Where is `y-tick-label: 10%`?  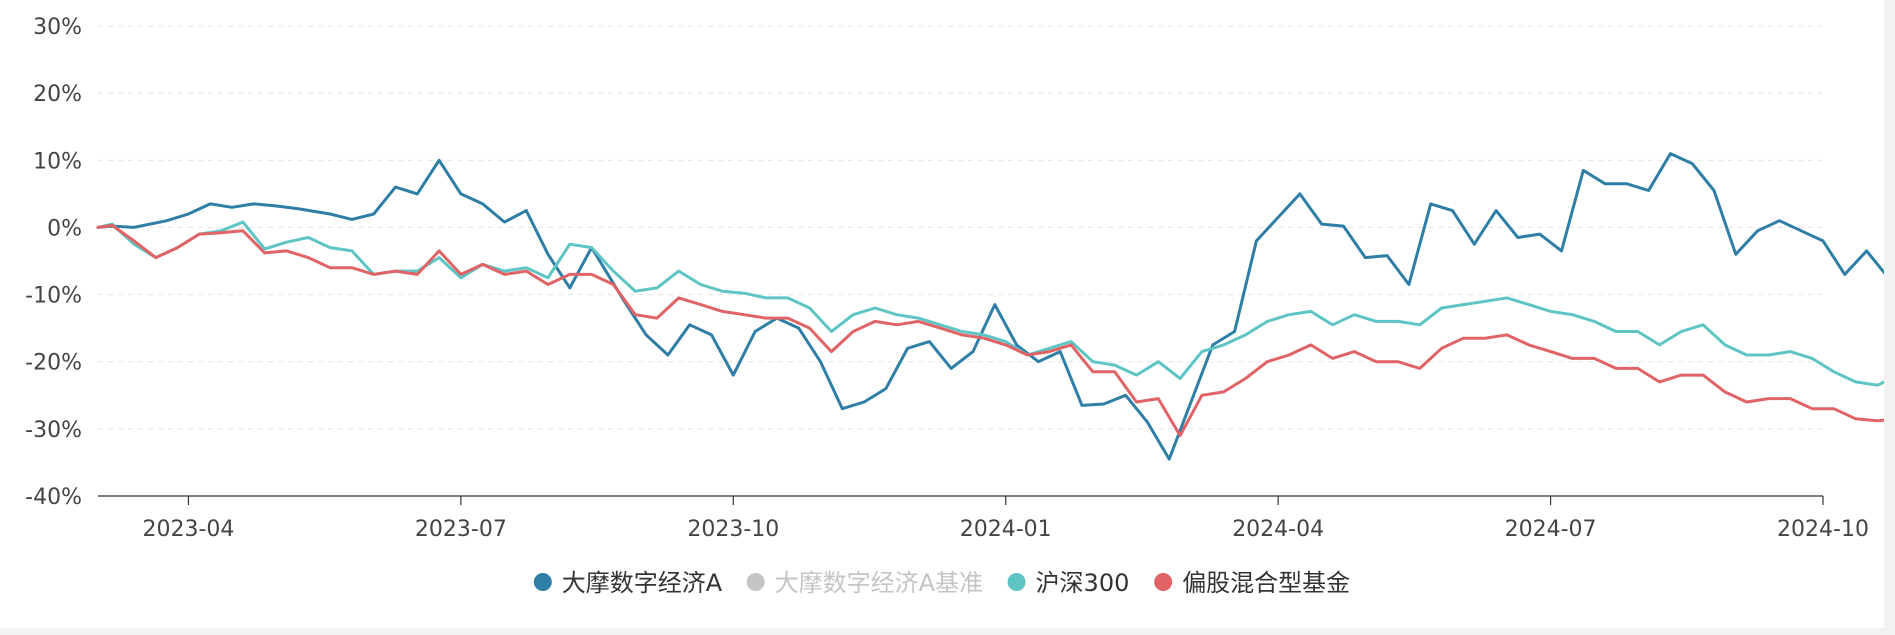
y-tick-label: 10% is located at coordinates (57, 161).